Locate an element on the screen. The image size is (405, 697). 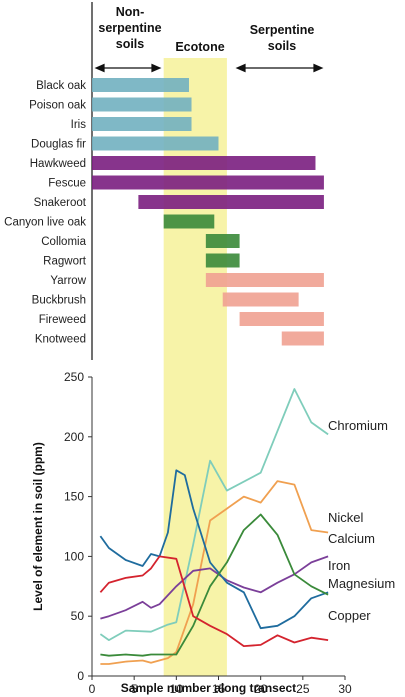
series-label-chromium: Chromium is located at coordinates (358, 425).